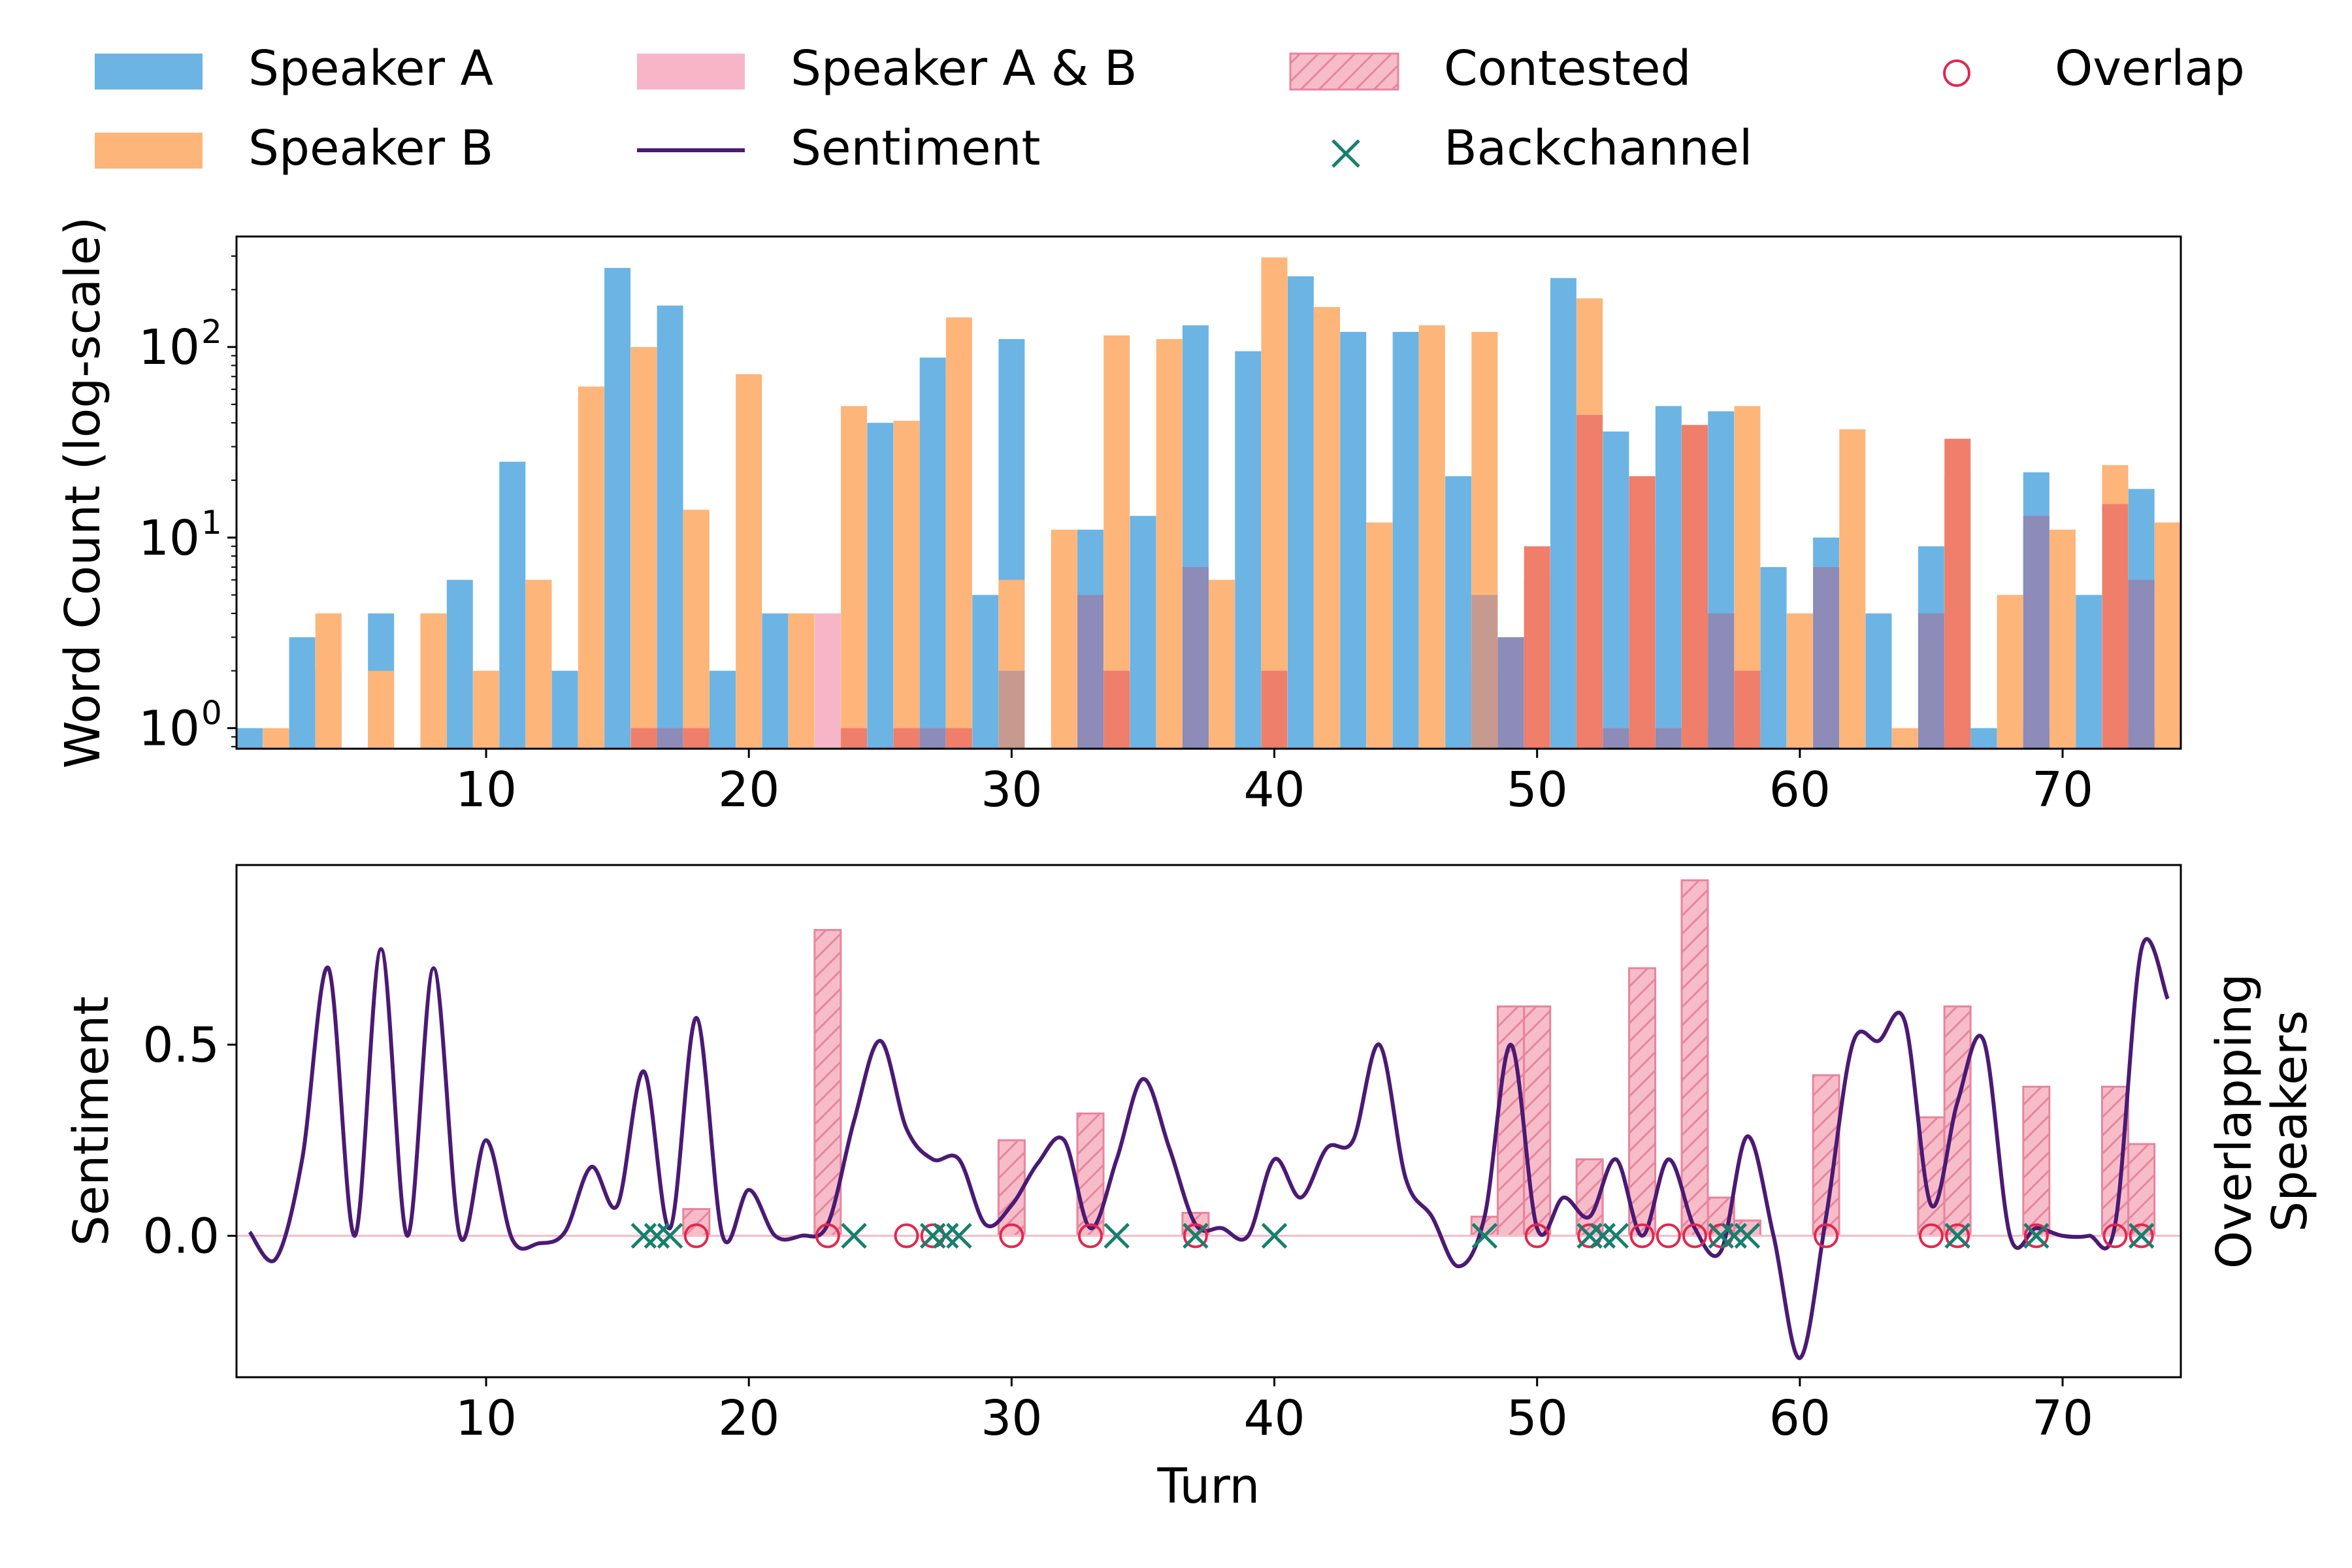  I want to click on legend-contested-label: Contested, so click(1567, 69).